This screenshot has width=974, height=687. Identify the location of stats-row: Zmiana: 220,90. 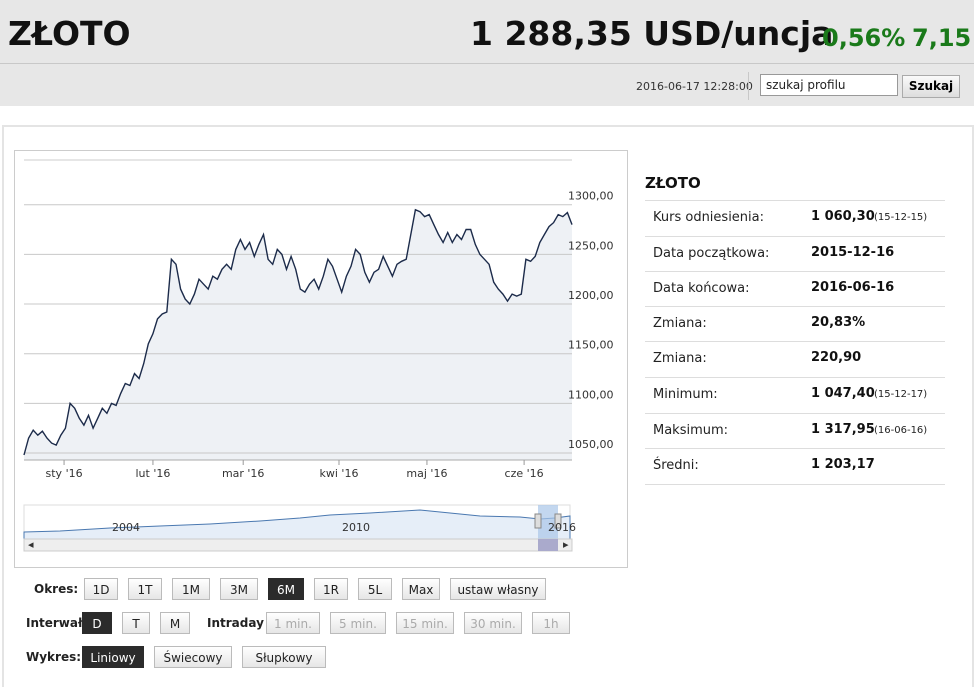
(795, 359).